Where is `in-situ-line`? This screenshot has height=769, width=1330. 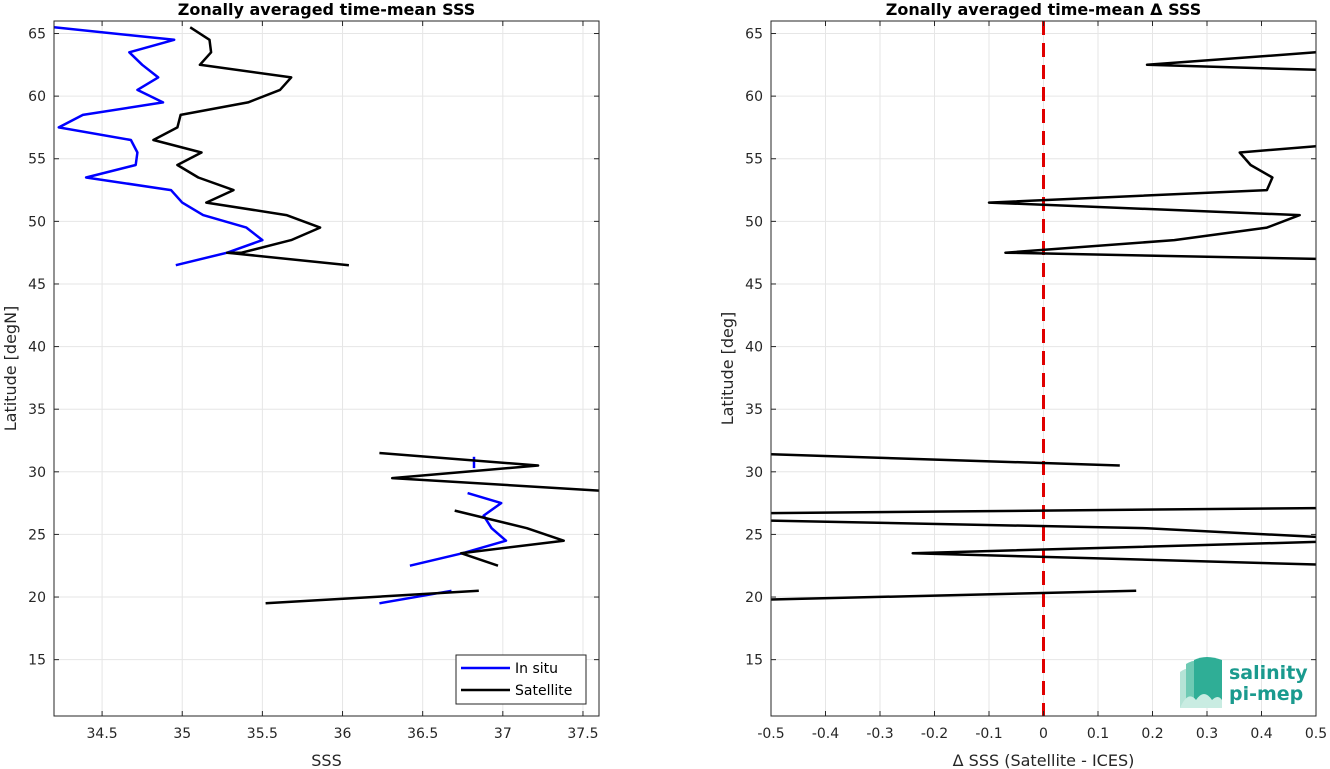
in-situ-line is located at coordinates (159, 146).